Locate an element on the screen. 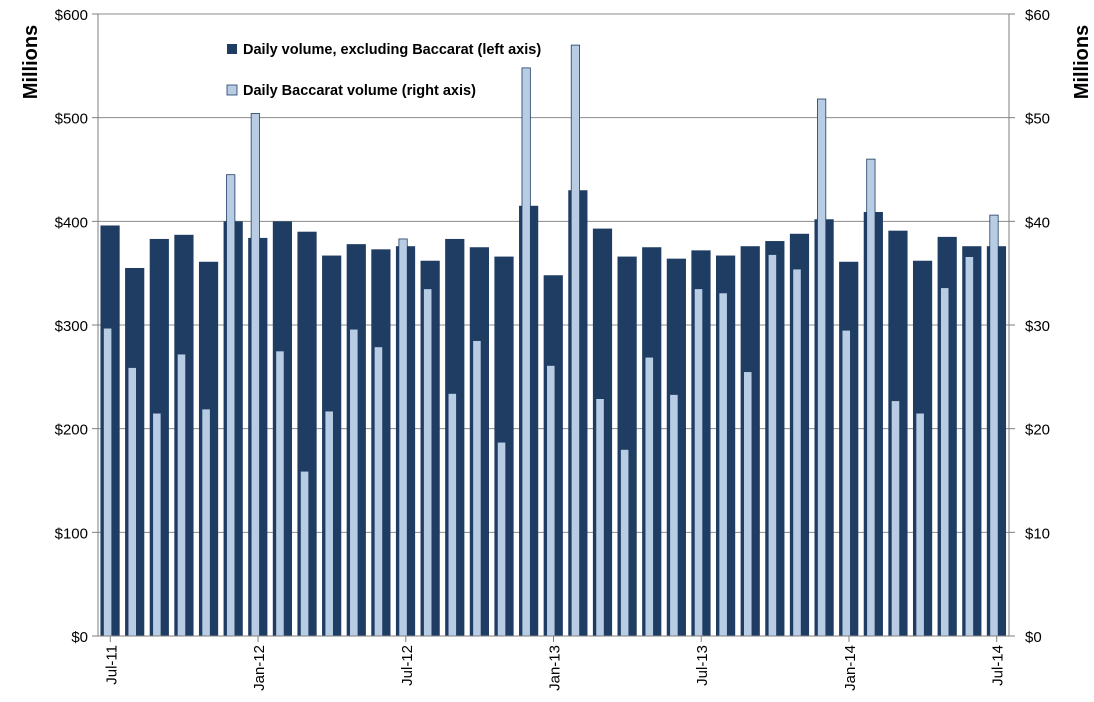 Image resolution: width=1094 pixels, height=702 pixels. left-tick-label: $0 is located at coordinates (79, 637).